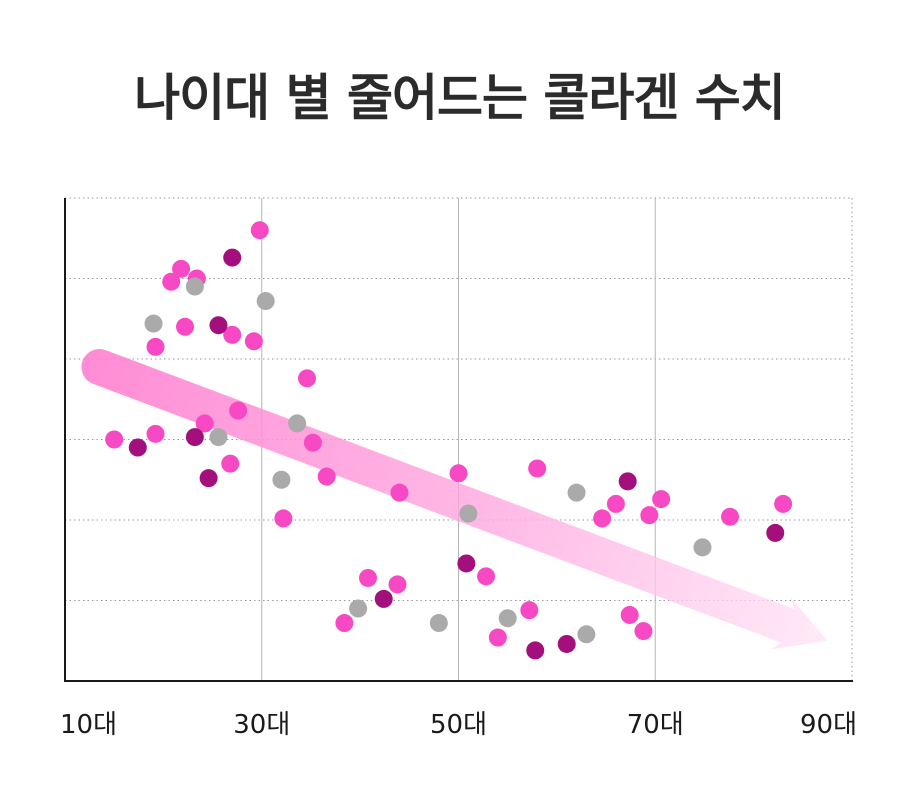 The width and height of the screenshot is (919, 793). What do you see at coordinates (655, 725) in the screenshot?
I see `x-tick-label: 70대` at bounding box center [655, 725].